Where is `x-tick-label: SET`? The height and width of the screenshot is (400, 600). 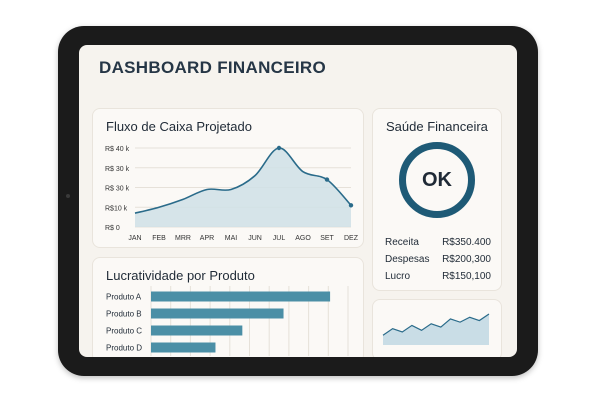 x-tick-label: SET is located at coordinates (327, 238).